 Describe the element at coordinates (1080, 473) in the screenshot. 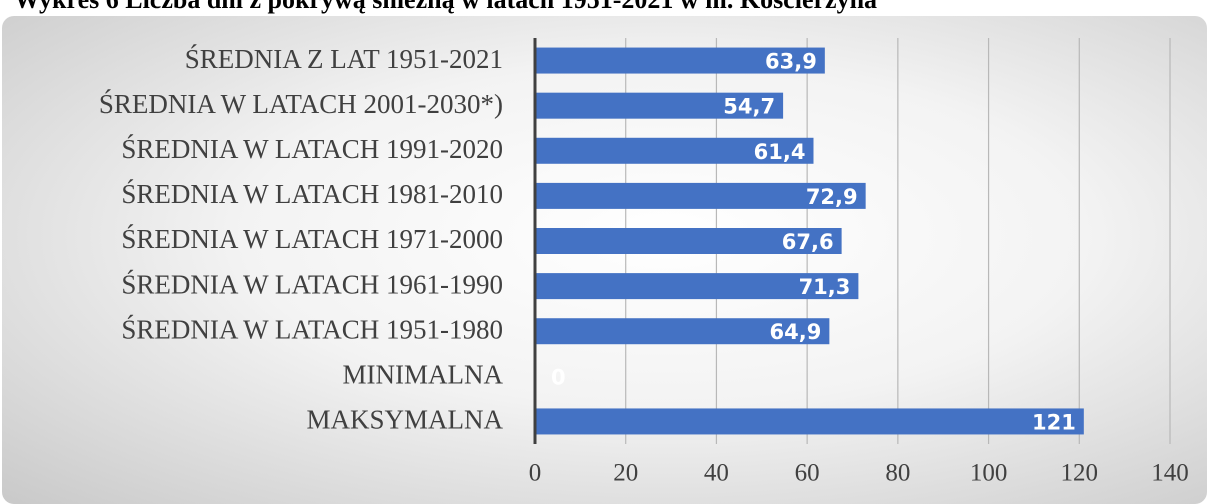

I see `x-tick-label: 120` at that location.